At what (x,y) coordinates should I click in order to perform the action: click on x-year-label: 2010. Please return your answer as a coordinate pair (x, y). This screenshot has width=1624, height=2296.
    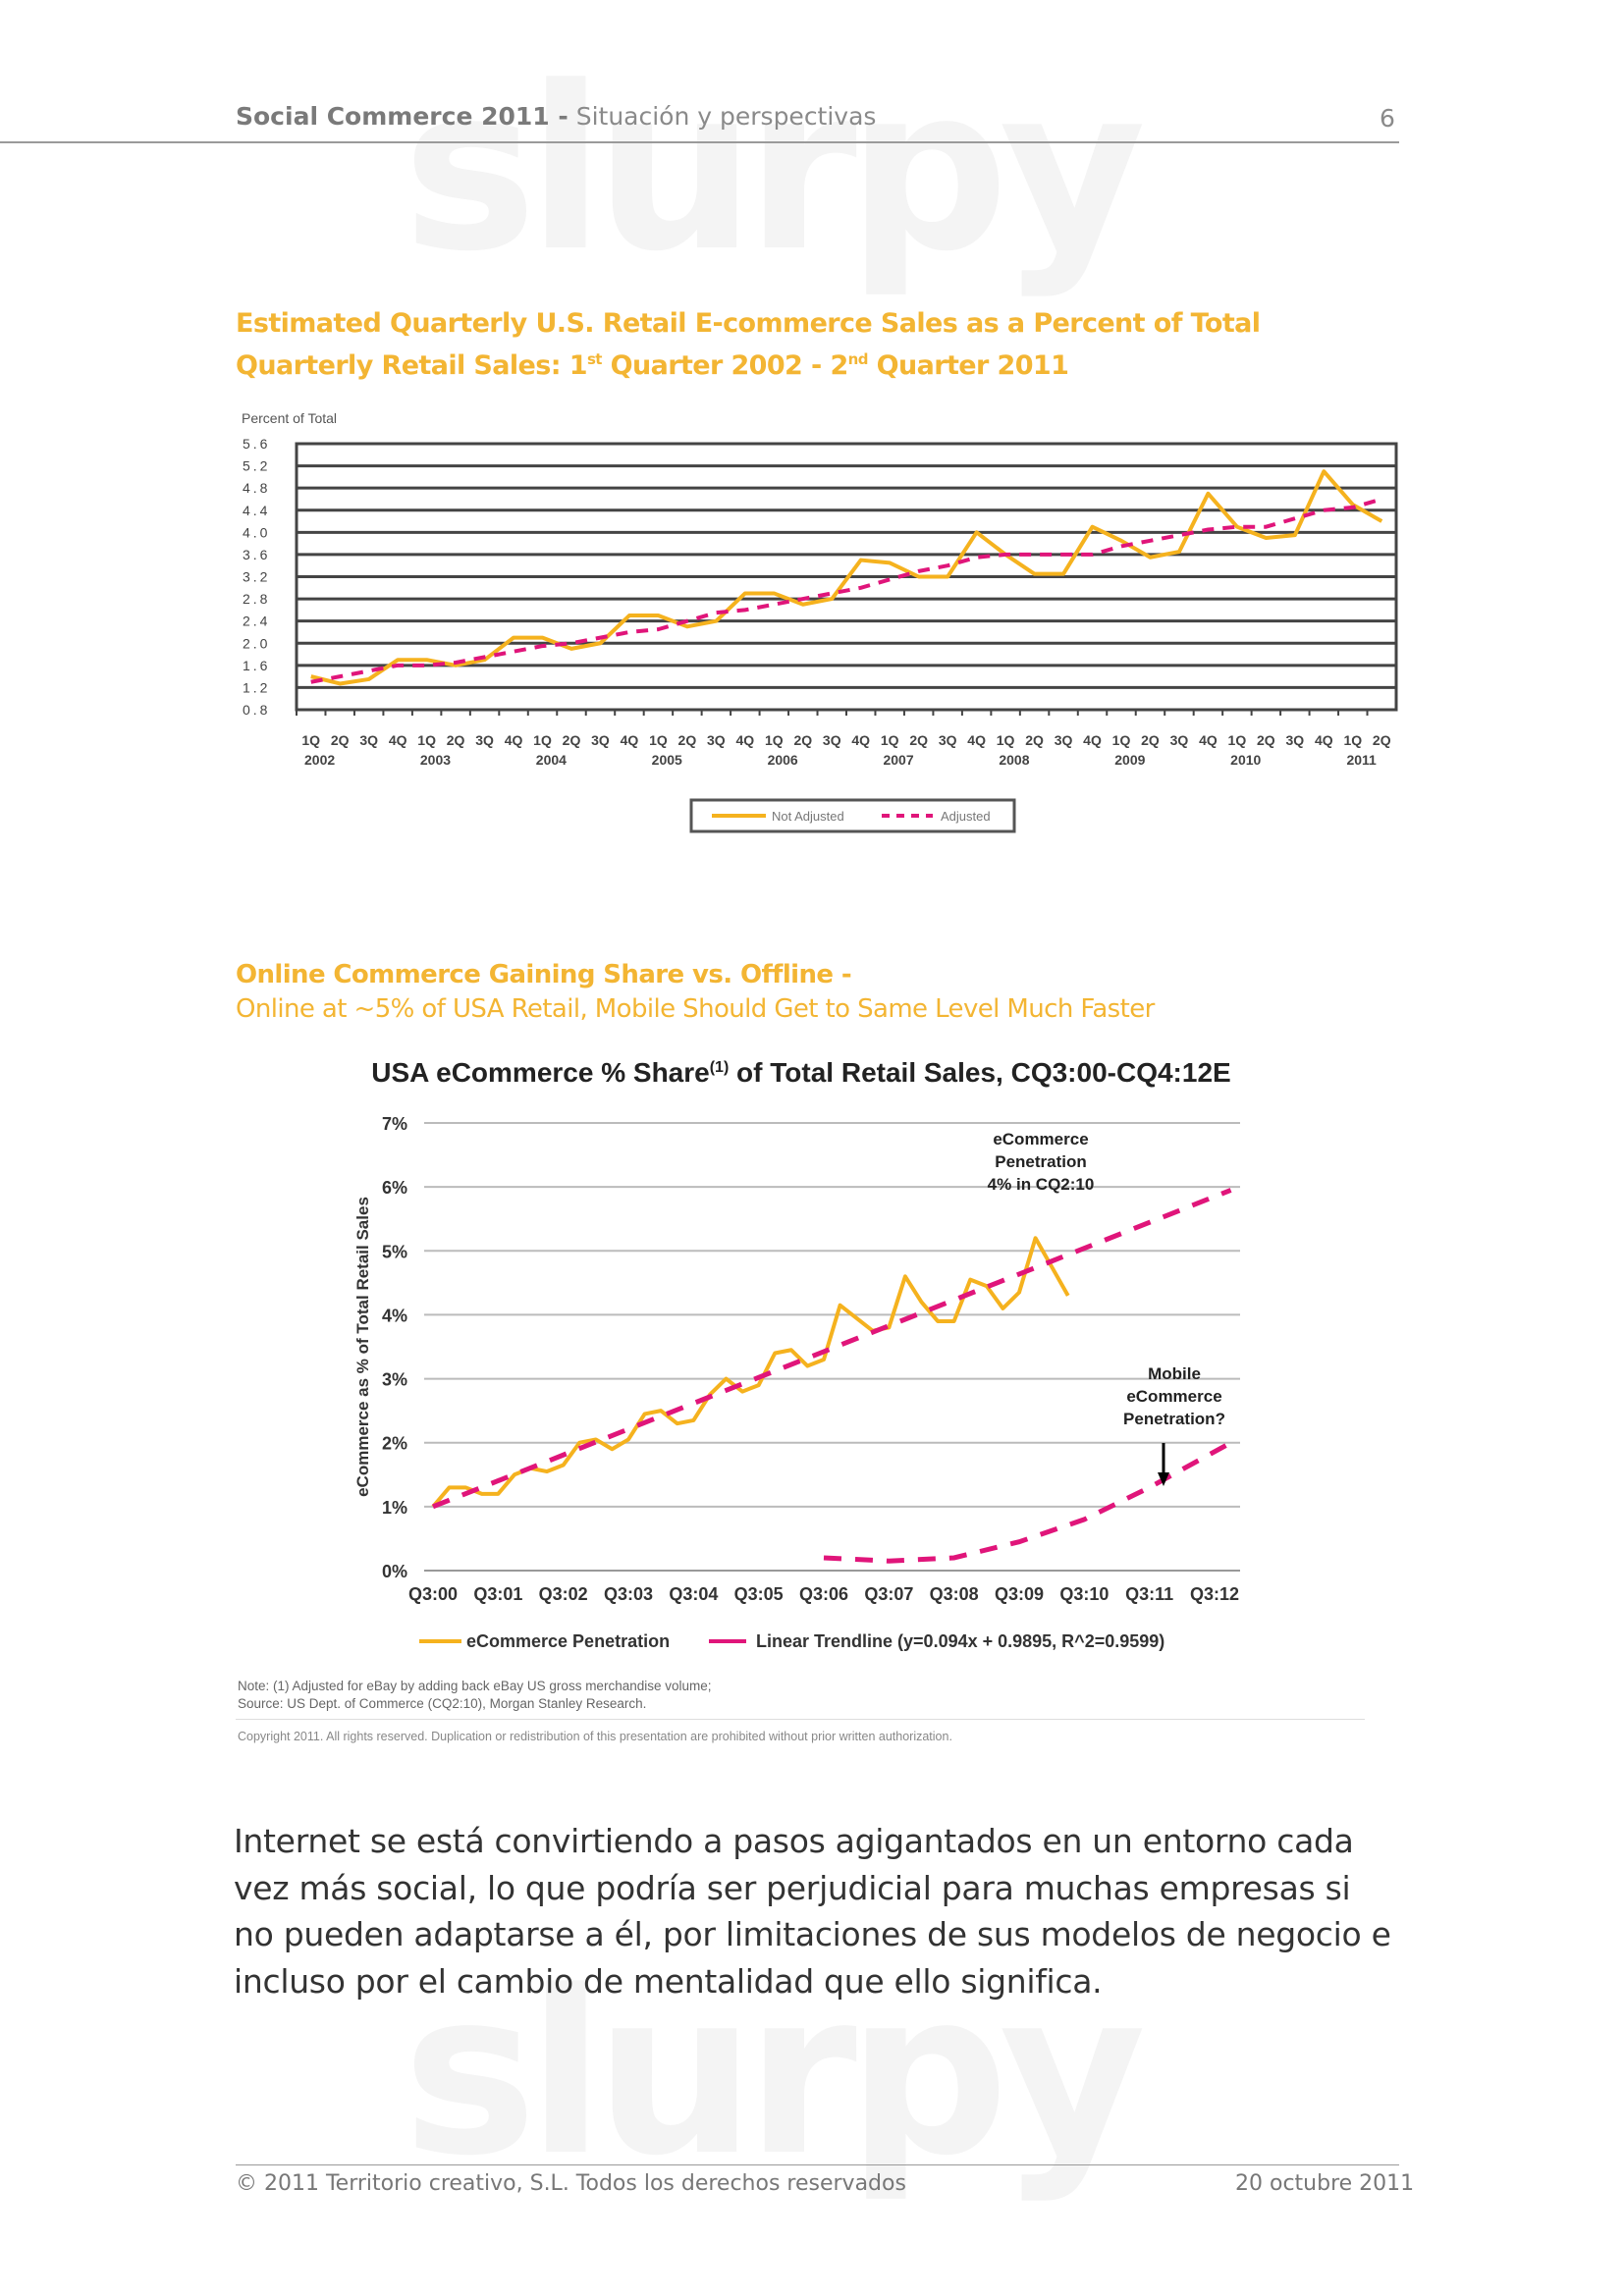
    Looking at the image, I should click on (1245, 760).